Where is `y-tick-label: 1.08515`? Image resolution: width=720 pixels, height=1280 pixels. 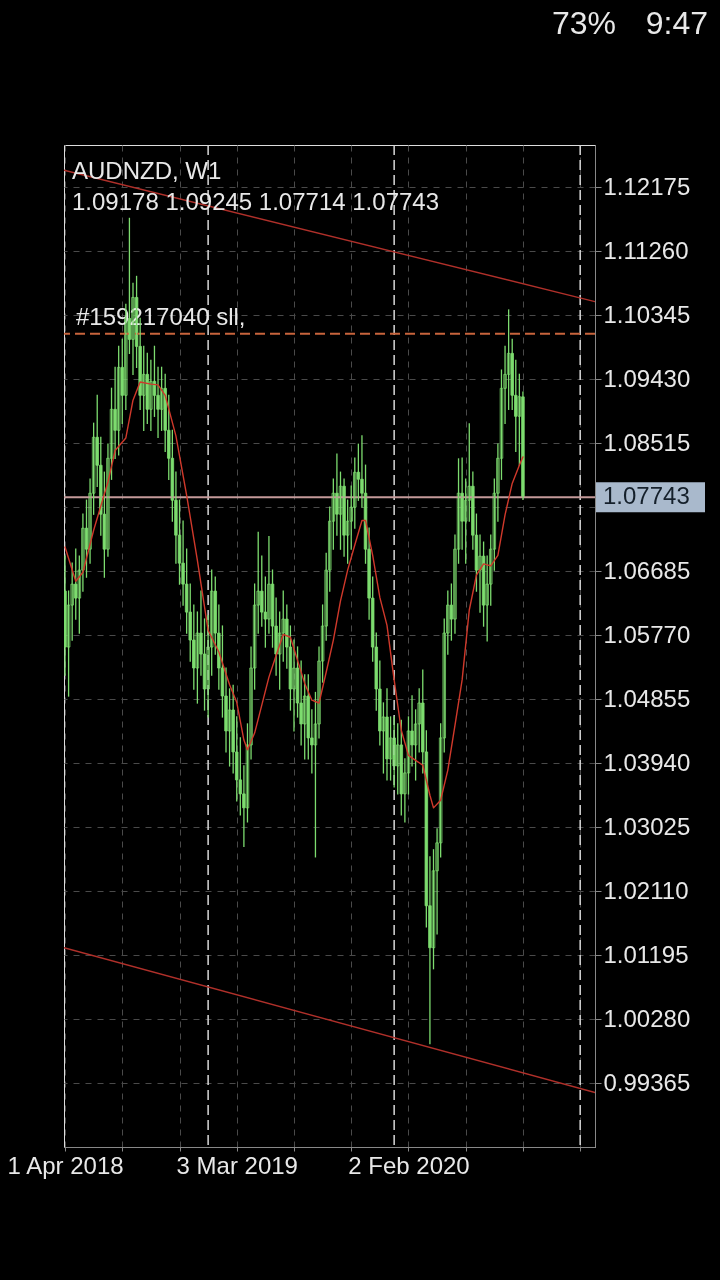 y-tick-label: 1.08515 is located at coordinates (647, 442).